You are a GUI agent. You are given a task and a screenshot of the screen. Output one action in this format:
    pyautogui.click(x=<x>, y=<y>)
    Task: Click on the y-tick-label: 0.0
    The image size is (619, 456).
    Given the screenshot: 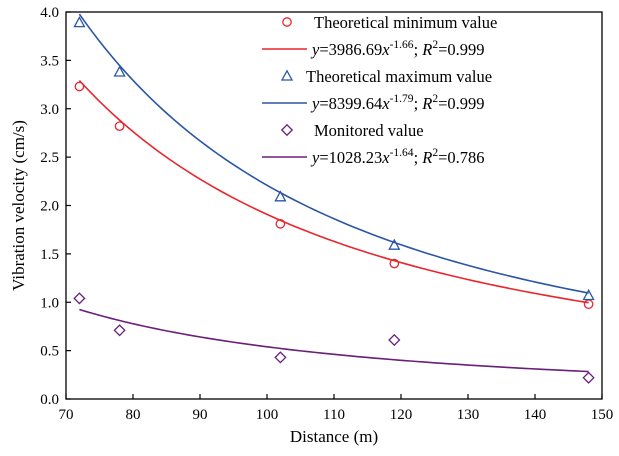 What is the action you would take?
    pyautogui.click(x=49, y=400)
    